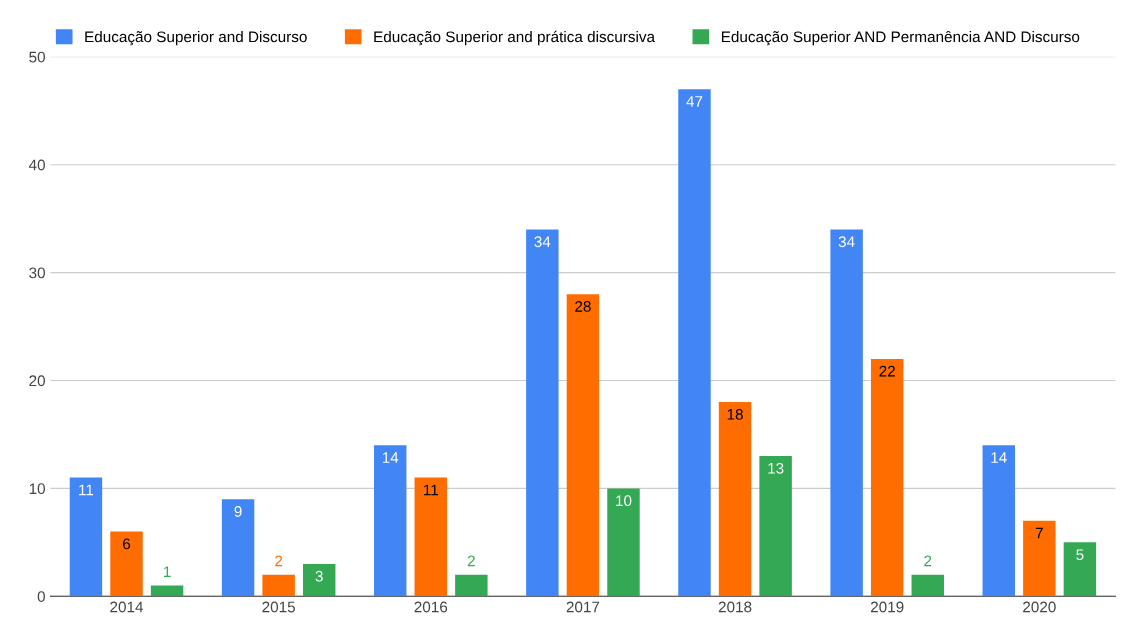  Describe the element at coordinates (37, 489) in the screenshot. I see `y-tick-label: 10` at that location.